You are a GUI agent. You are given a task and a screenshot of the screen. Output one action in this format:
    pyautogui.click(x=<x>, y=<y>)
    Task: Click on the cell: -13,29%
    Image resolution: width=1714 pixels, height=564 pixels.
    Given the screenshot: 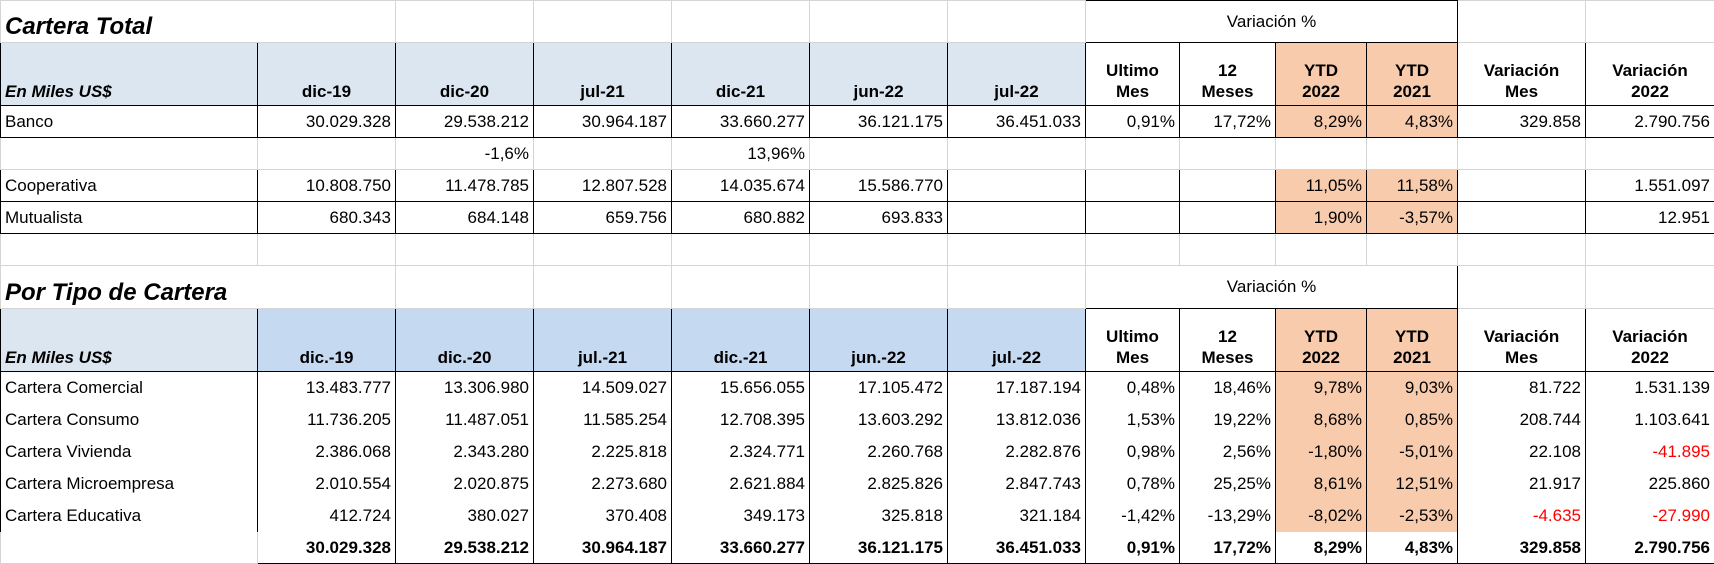 What is the action you would take?
    pyautogui.click(x=1227, y=515)
    